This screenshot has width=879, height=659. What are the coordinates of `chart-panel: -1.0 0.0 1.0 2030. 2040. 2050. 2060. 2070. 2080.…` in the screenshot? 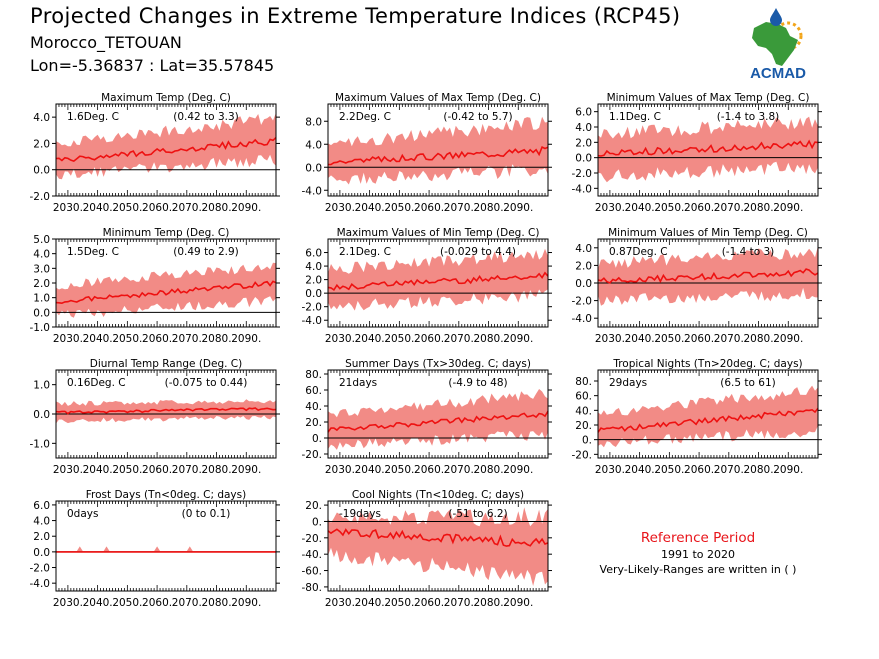 It's located at (155, 417).